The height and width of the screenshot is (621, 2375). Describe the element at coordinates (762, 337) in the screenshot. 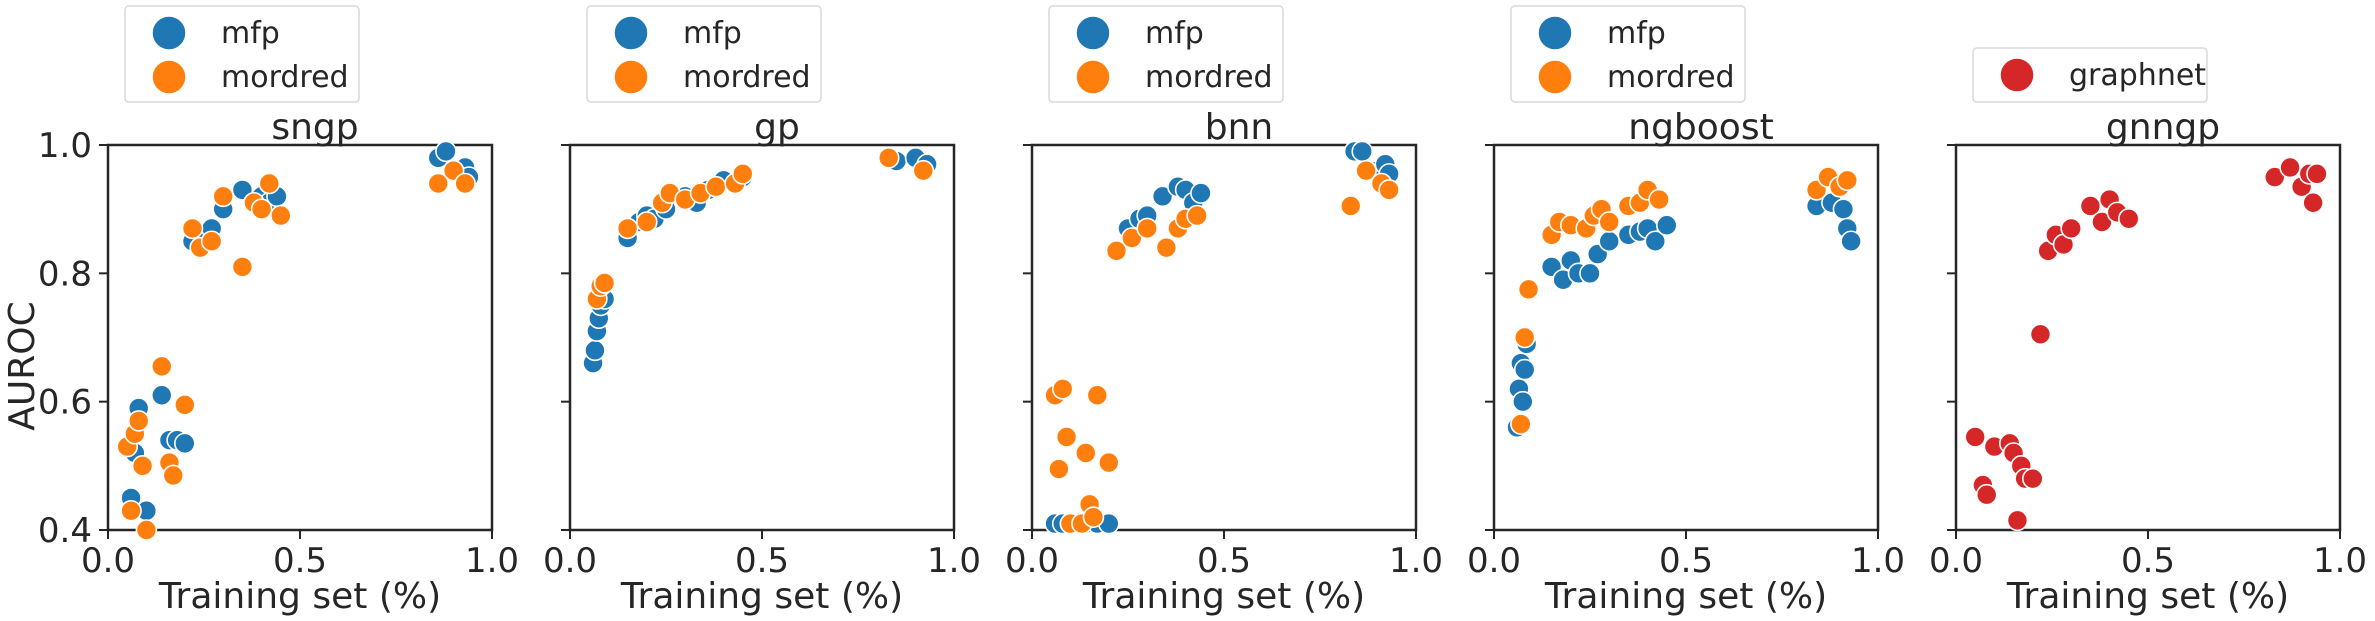

I see `axes-frame` at that location.